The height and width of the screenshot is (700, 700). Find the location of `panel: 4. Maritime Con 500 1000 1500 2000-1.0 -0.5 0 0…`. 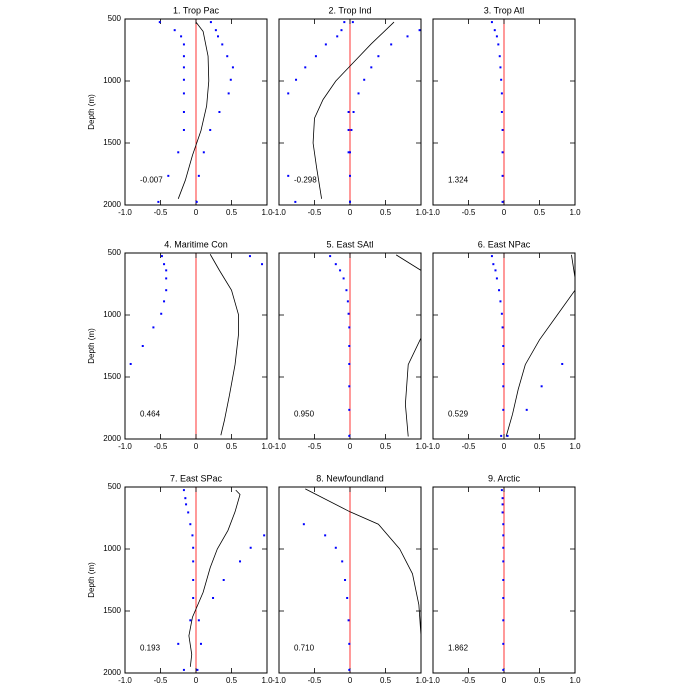

panel: 4. Maritime Con 500 1000 1500 2000-1.0 -0.5 0 0… is located at coordinates (180, 345).